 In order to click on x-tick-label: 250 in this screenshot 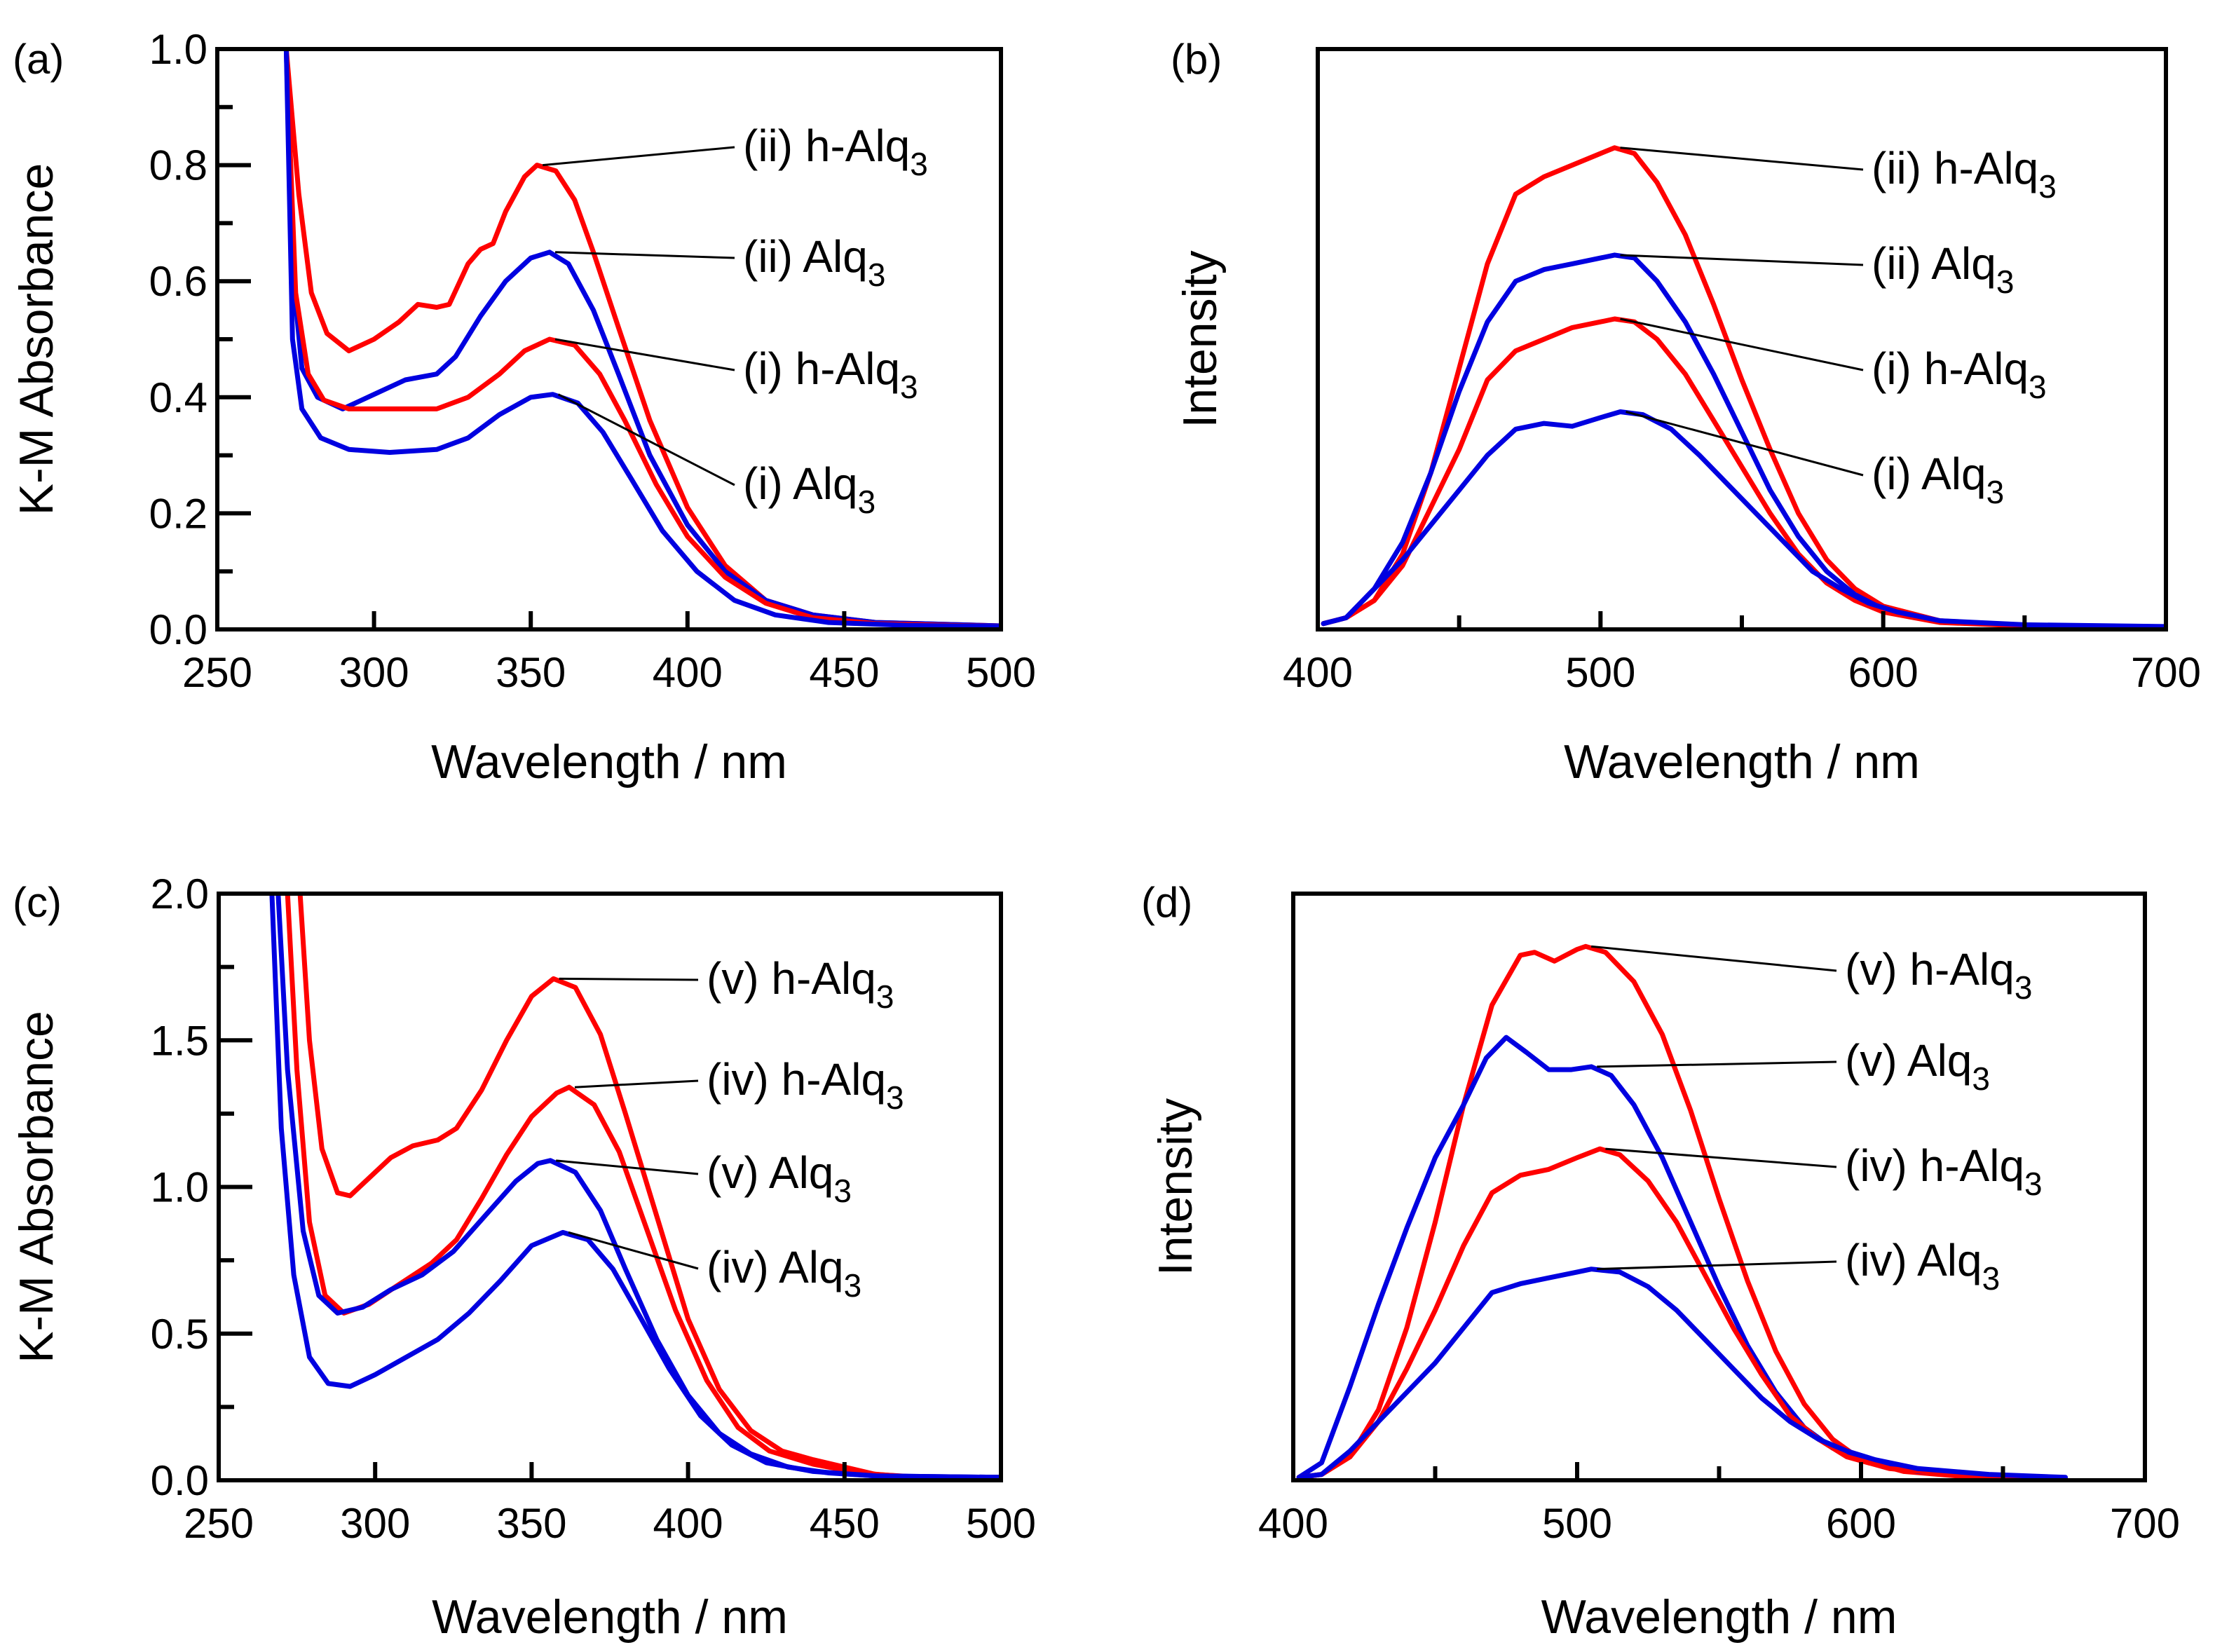, I will do `click(217, 672)`.